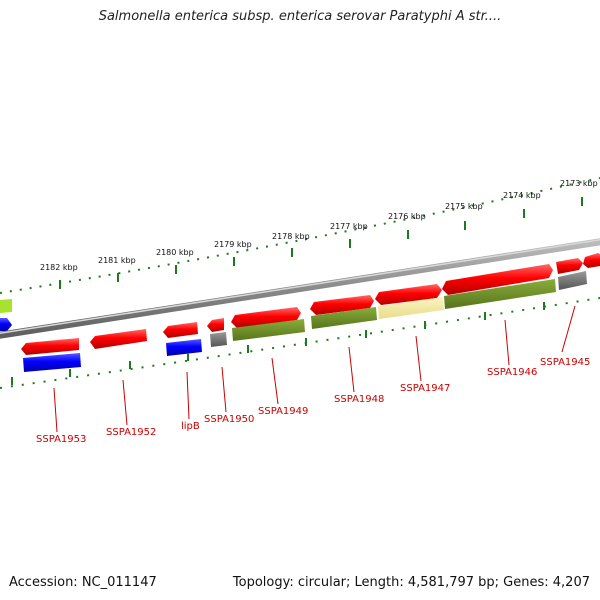 The height and width of the screenshot is (600, 600). I want to click on gene-sspa1946, so click(497, 279).